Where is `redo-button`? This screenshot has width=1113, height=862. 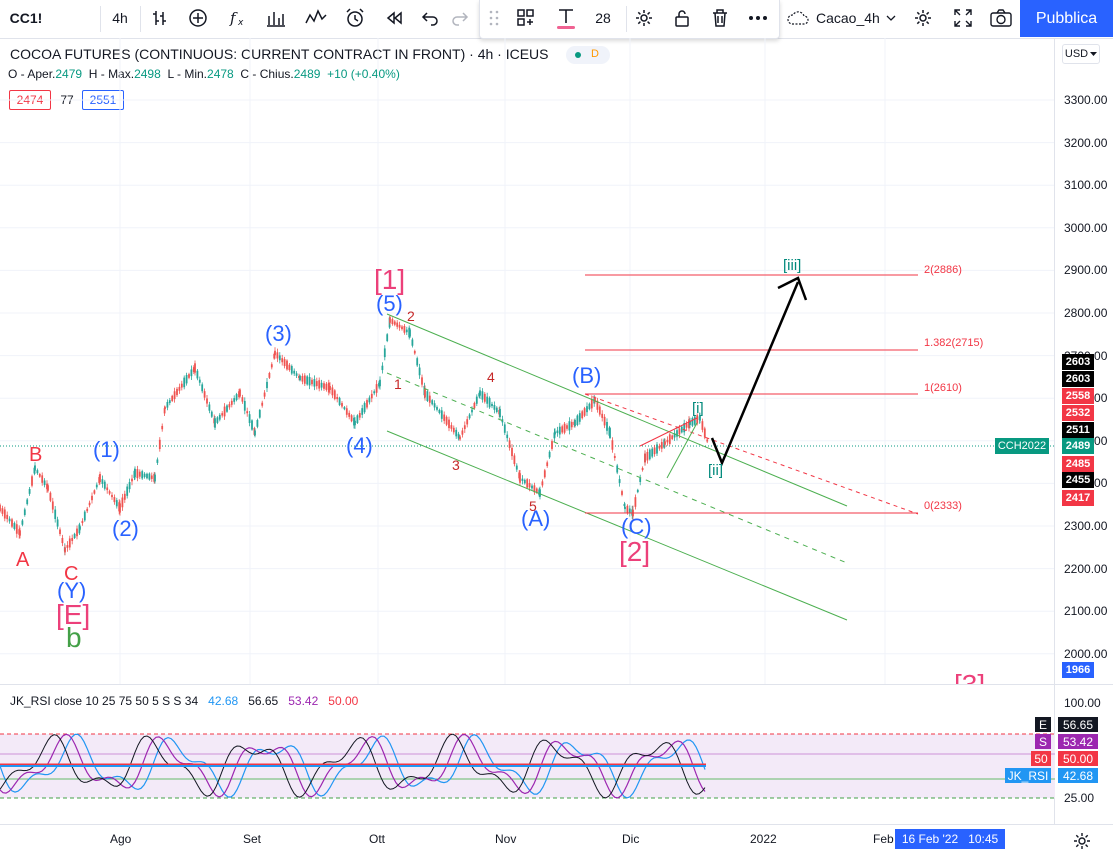 redo-button is located at coordinates (460, 18).